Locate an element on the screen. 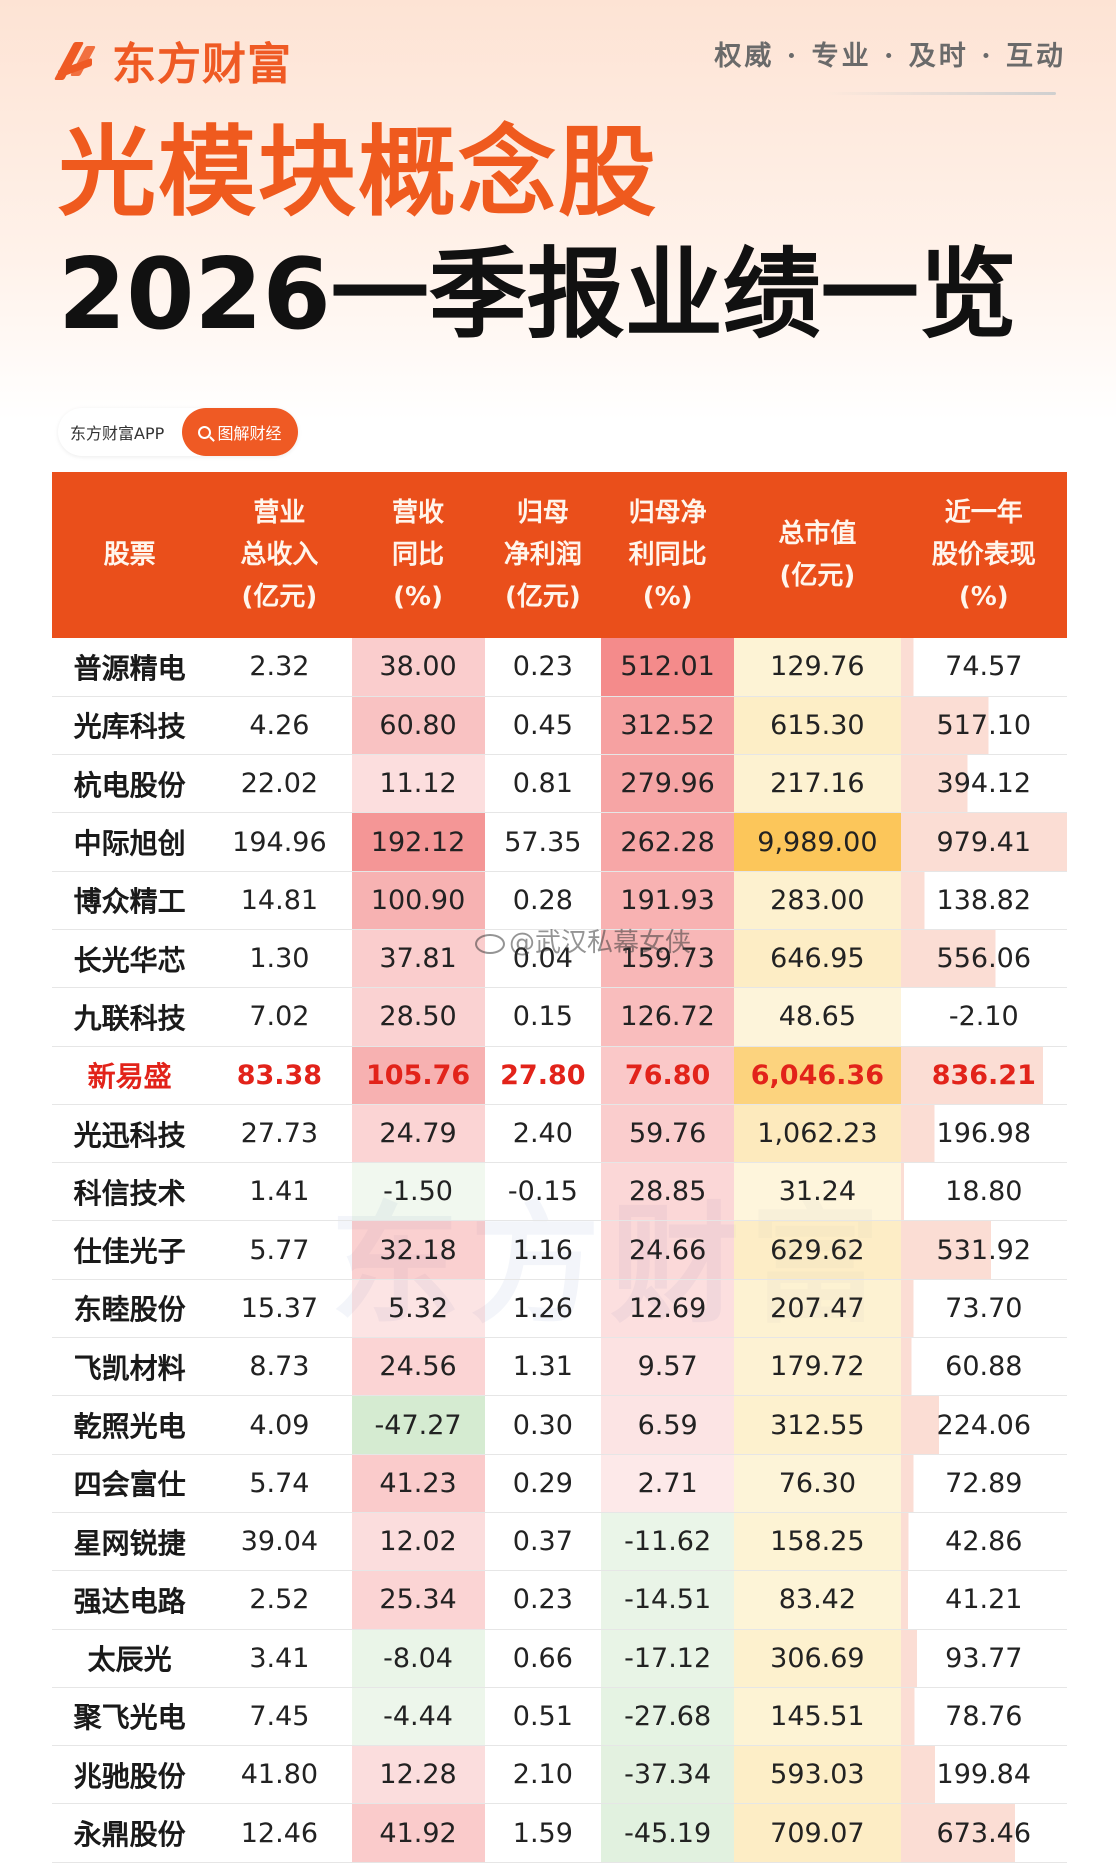 This screenshot has width=1116, height=1863. table-cell: -1.50 is located at coordinates (418, 1192).